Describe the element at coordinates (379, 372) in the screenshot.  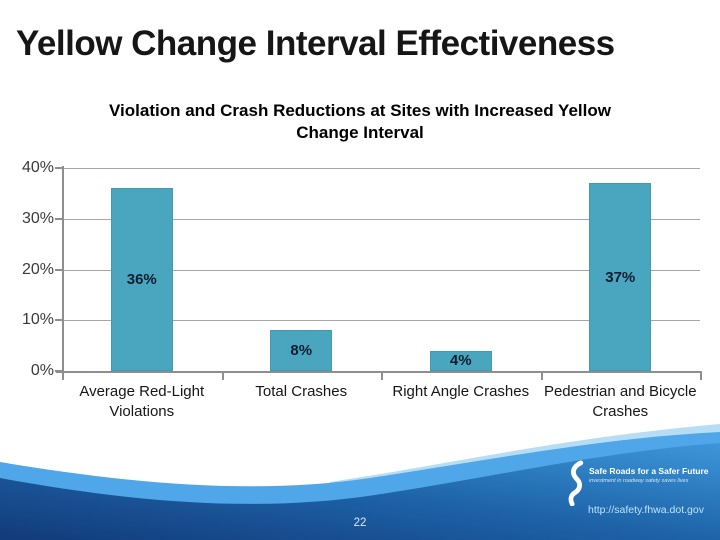
I see `x-axis-line` at that location.